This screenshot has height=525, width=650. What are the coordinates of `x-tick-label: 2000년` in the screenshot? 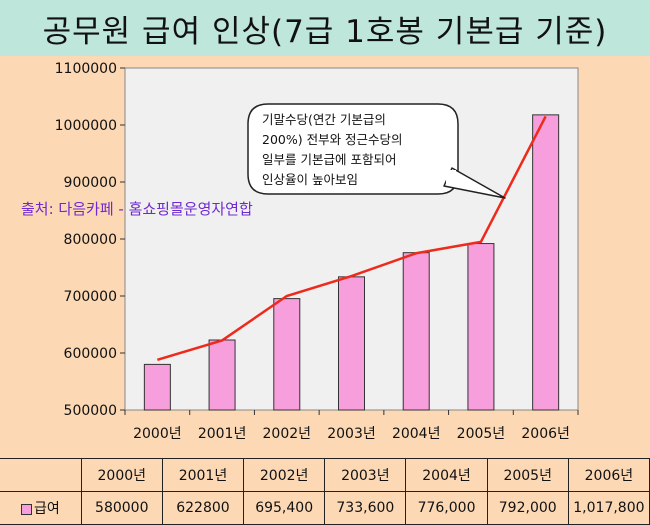 It's located at (157, 434).